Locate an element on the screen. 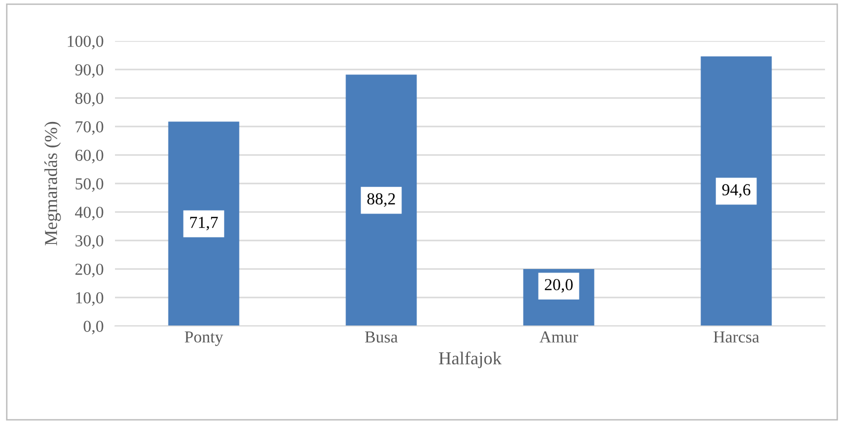 The width and height of the screenshot is (844, 424). x-tick-label: Harcsa is located at coordinates (737, 337).